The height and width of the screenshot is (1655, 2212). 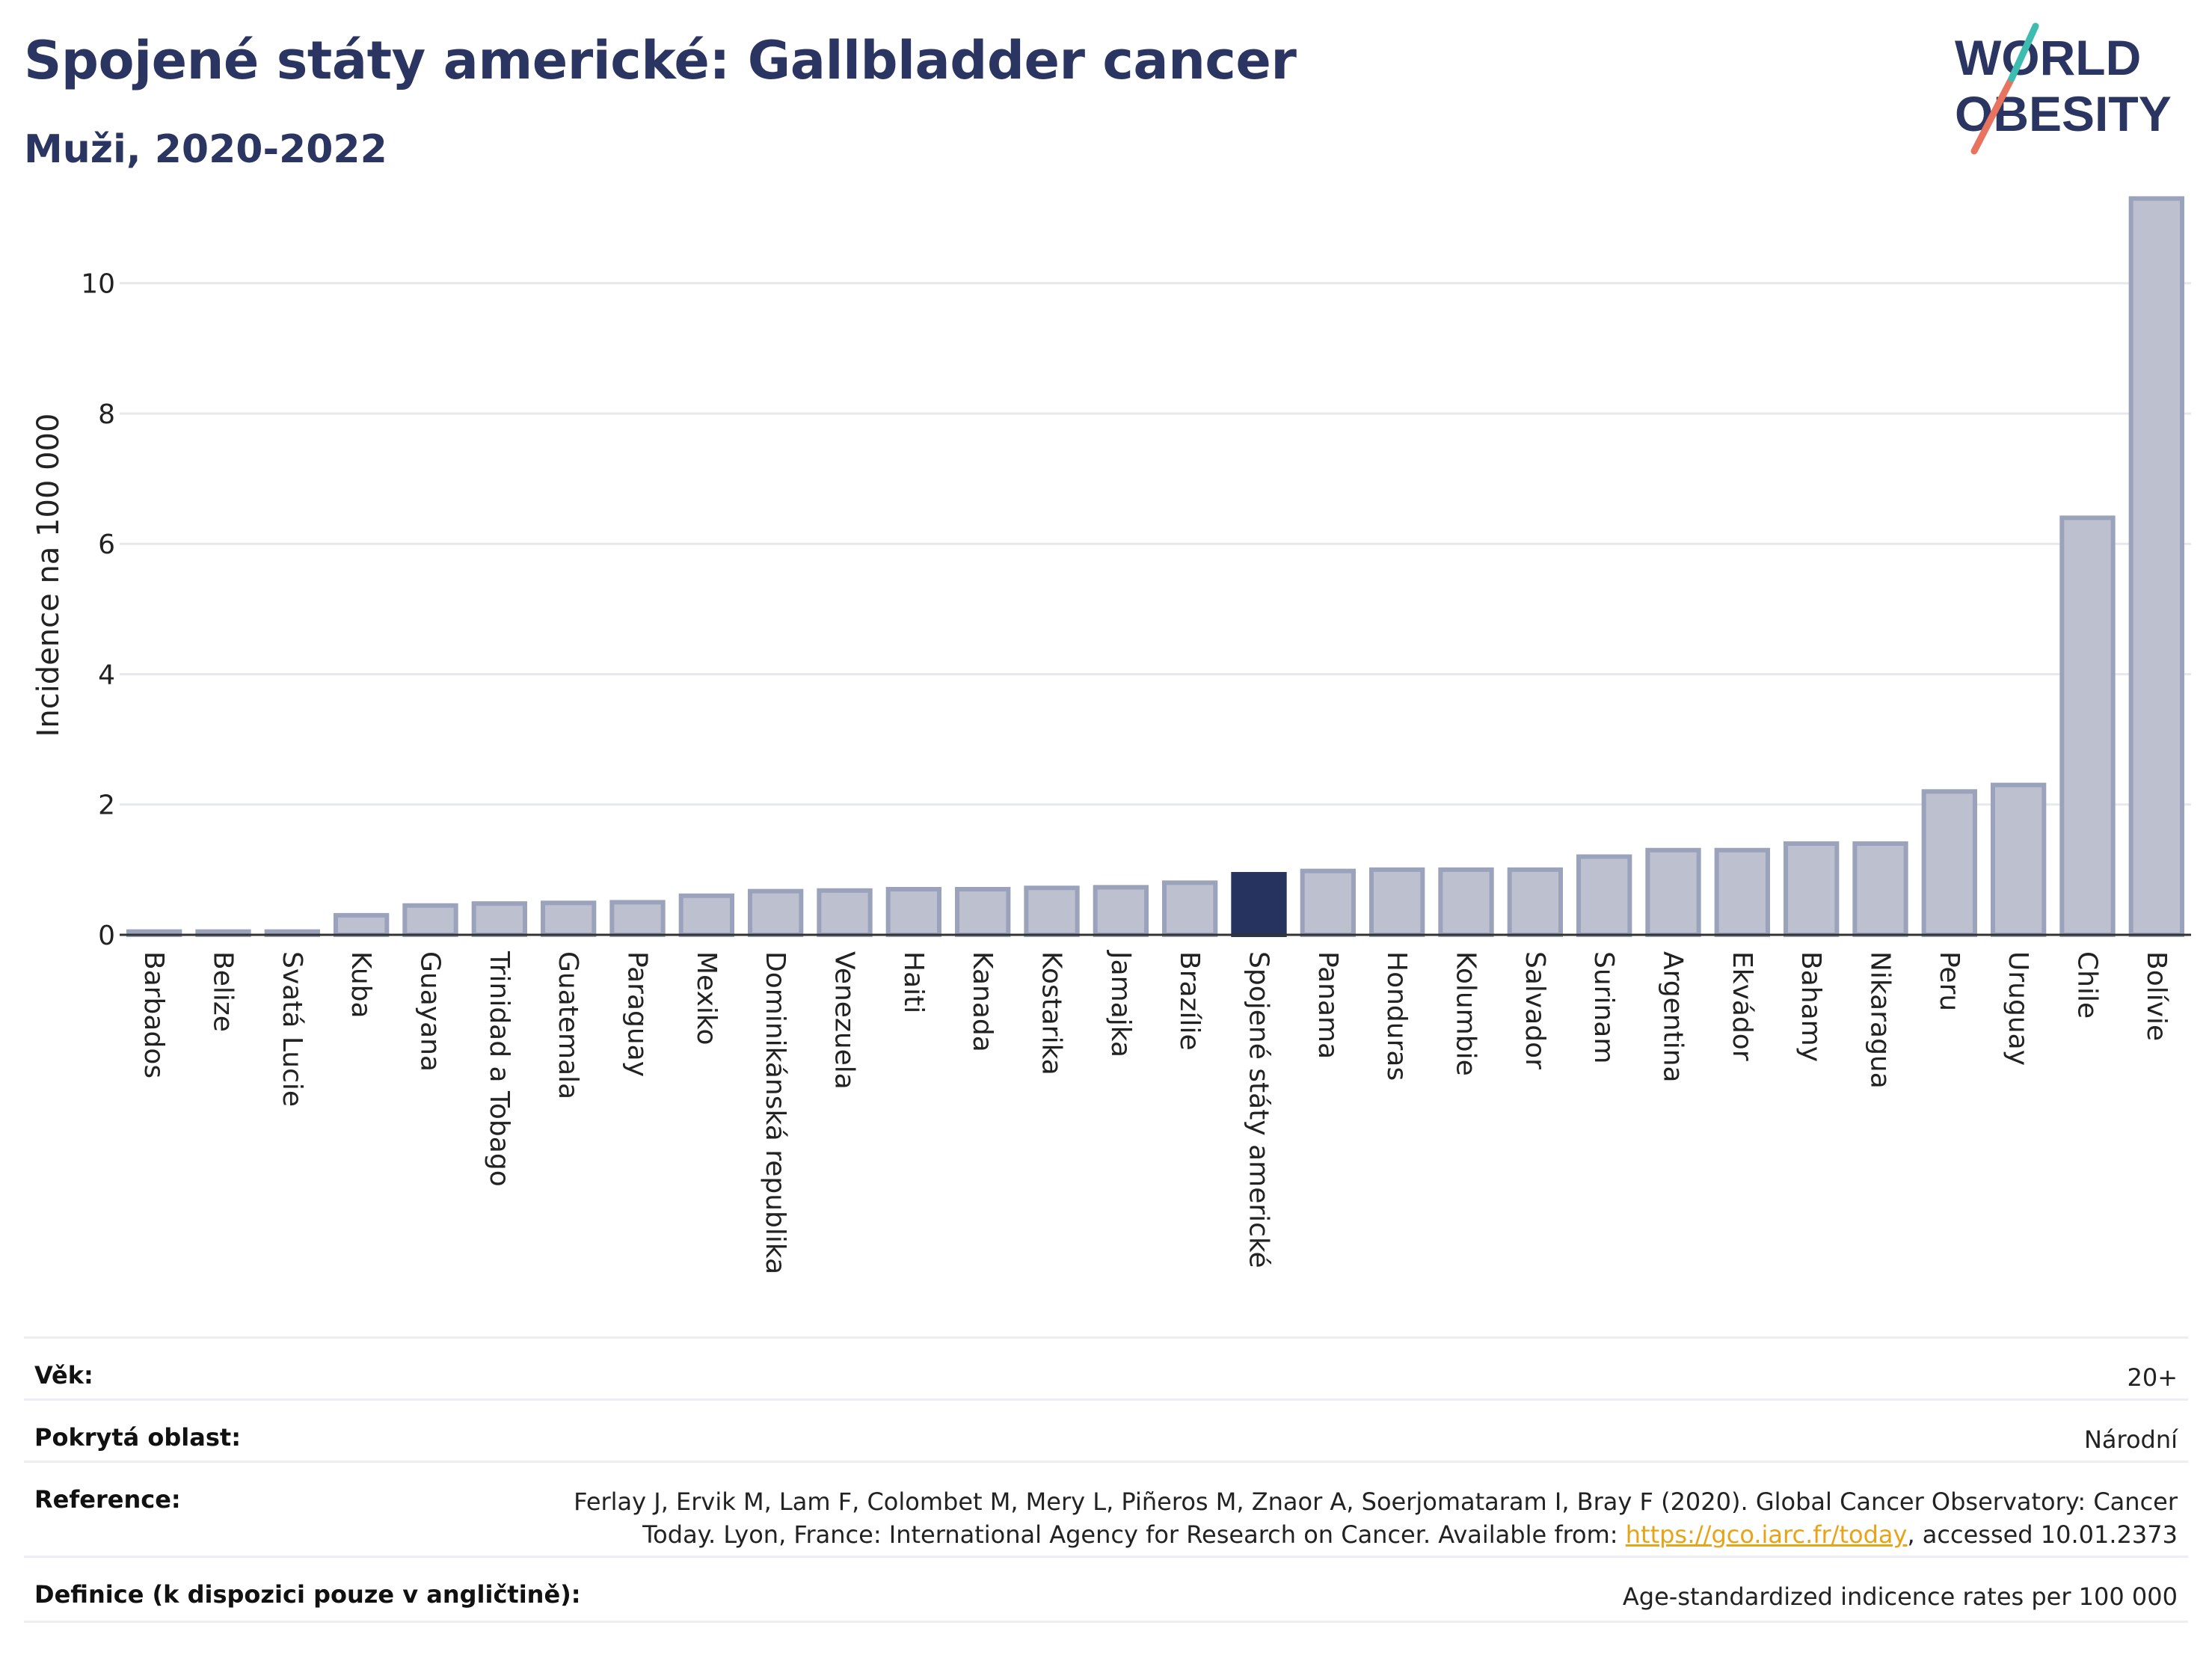 What do you see at coordinates (1811, 1006) in the screenshot?
I see `x-tick-label: Bahamy` at bounding box center [1811, 1006].